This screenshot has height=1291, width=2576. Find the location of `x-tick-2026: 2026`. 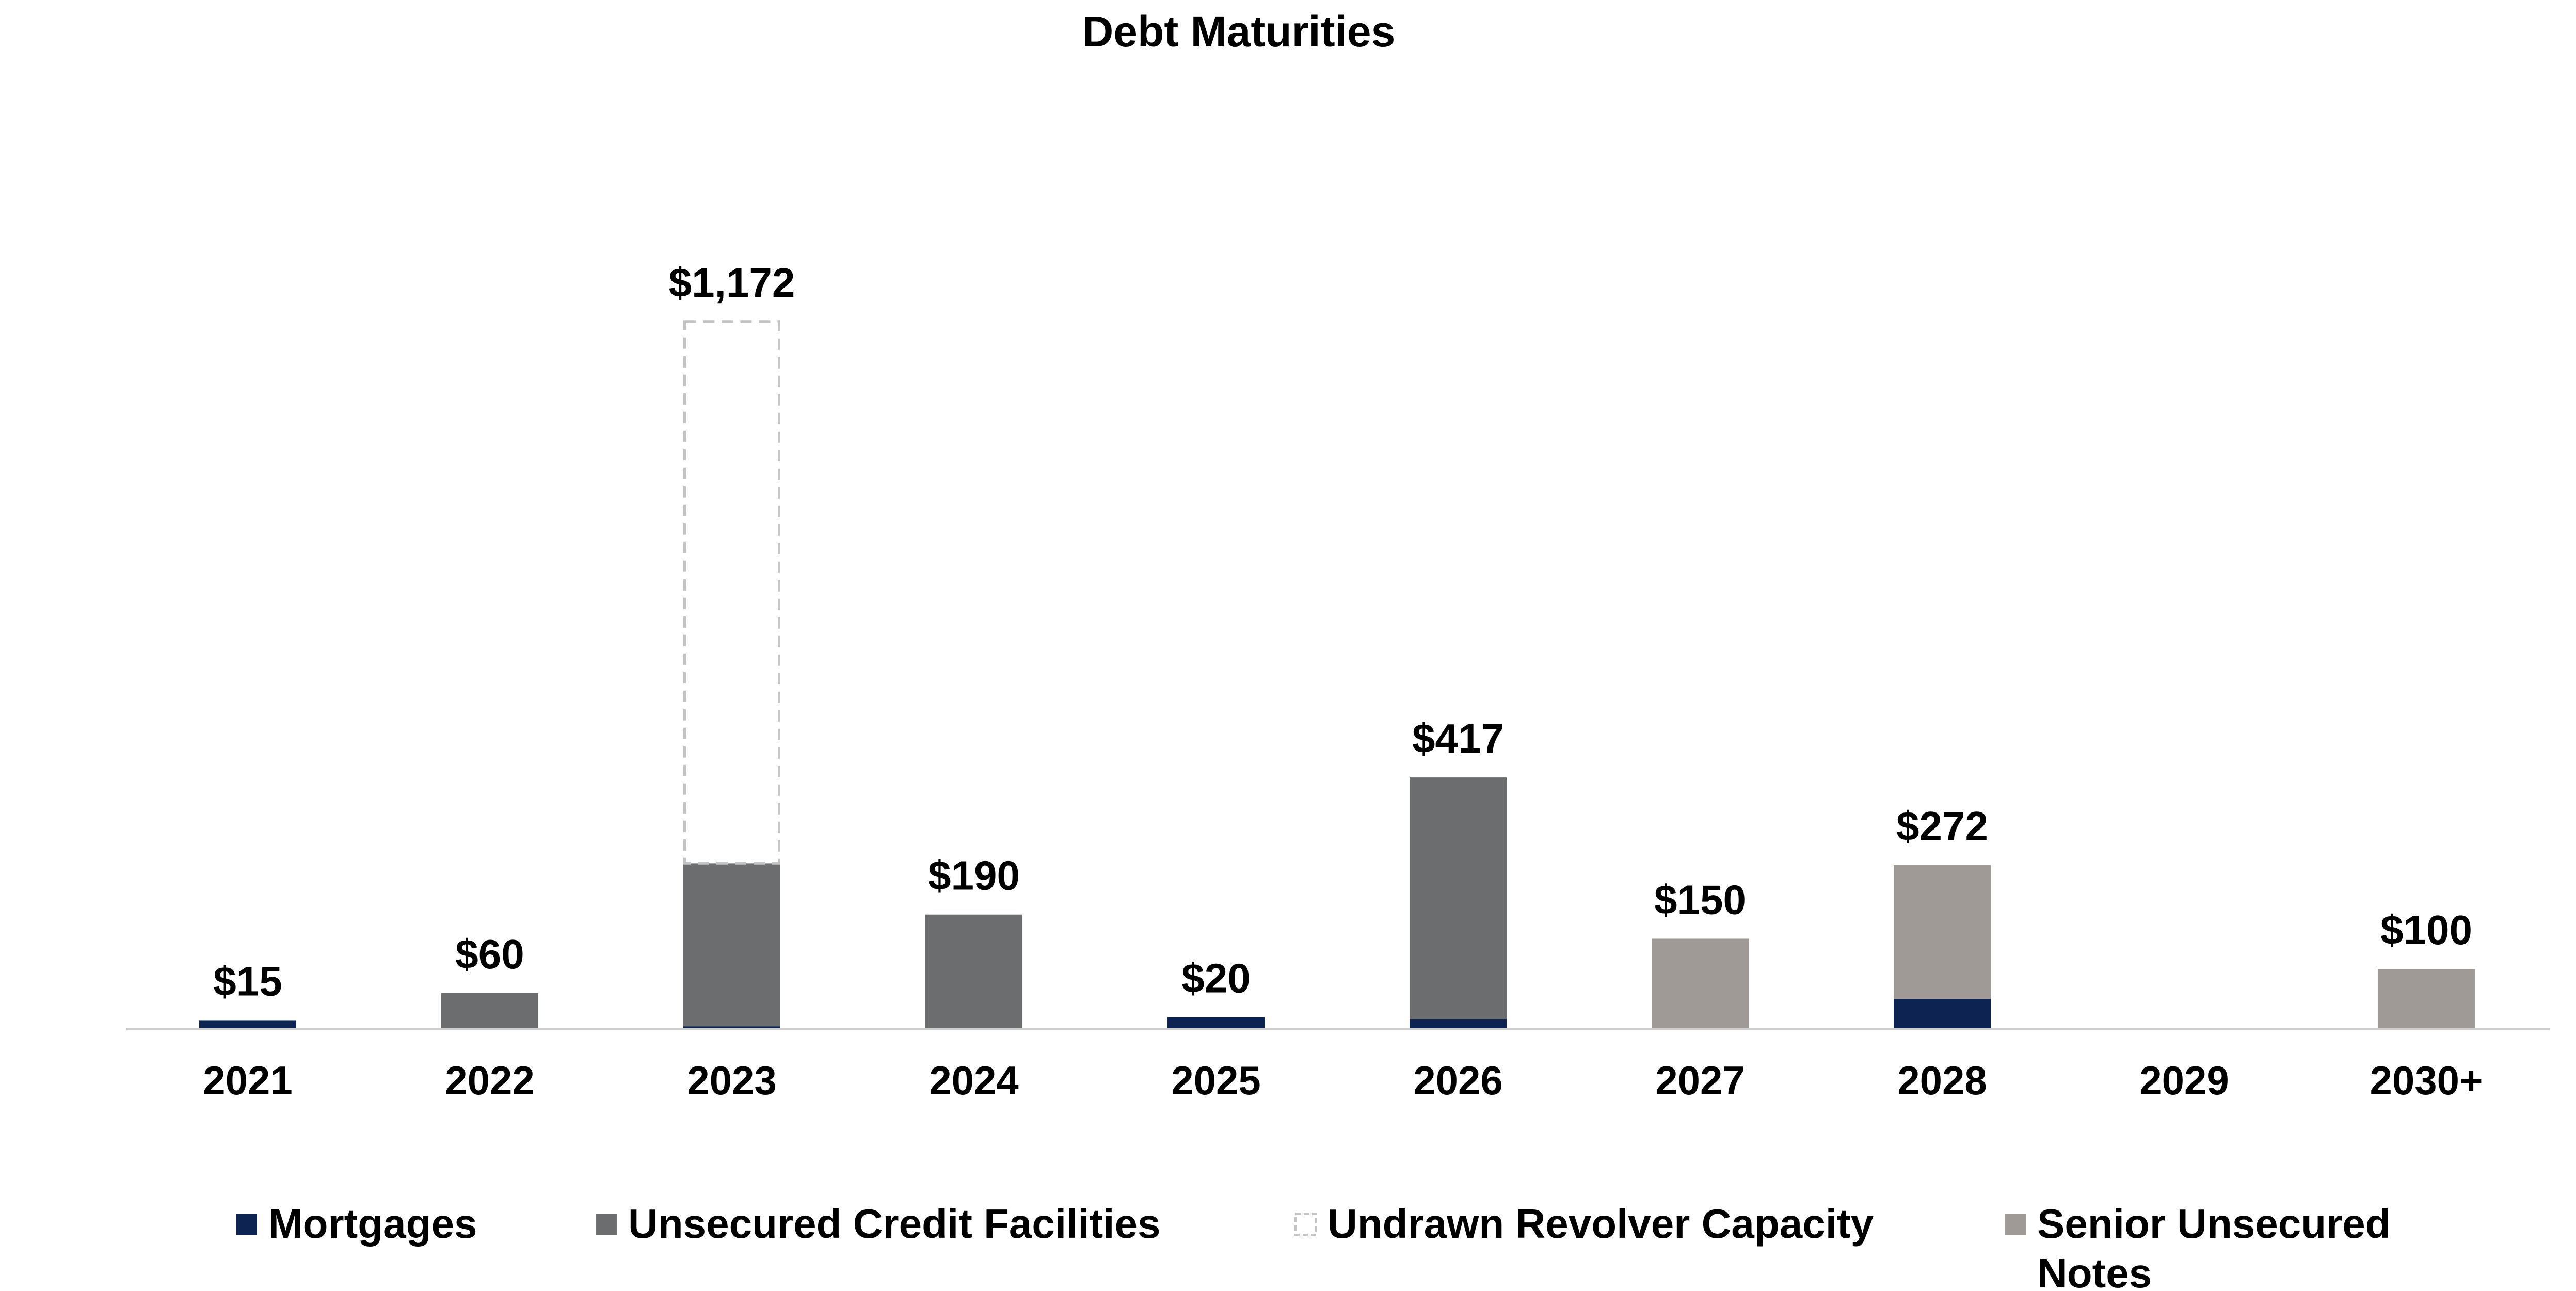

x-tick-2026: 2026 is located at coordinates (1458, 1080).